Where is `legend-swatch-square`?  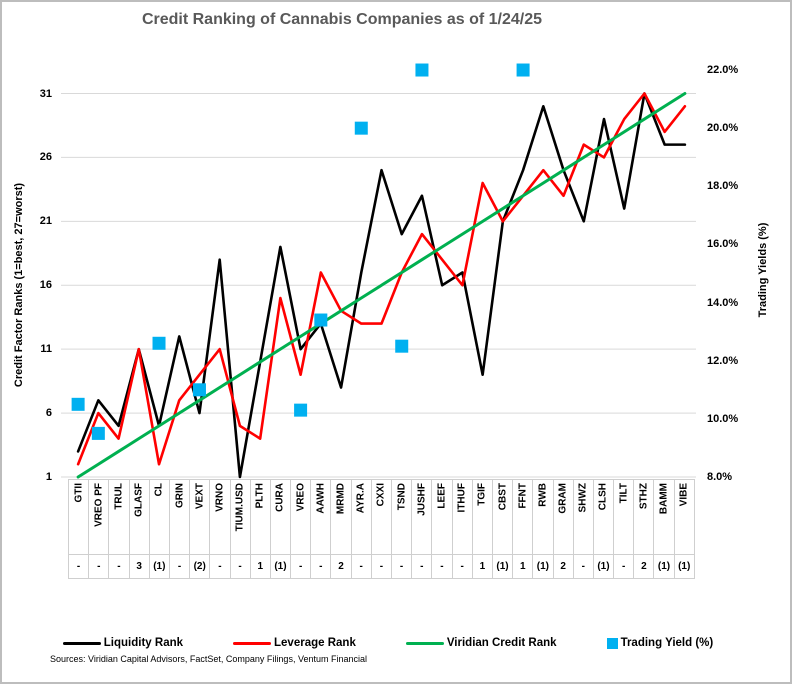
legend-swatch-square is located at coordinates (612, 643).